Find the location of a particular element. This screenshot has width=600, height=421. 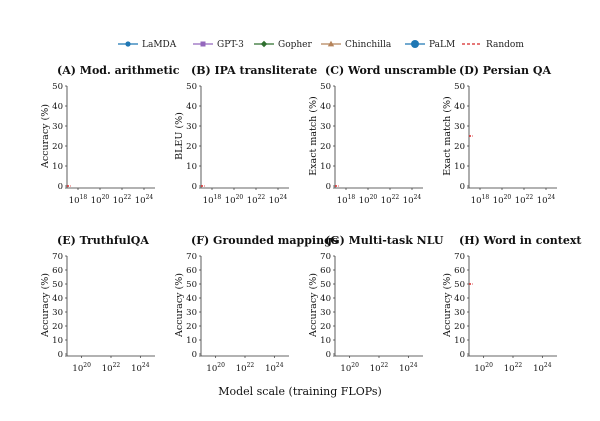

panel-a-xtick-label-22: 1022 is located at coordinates (122, 200).